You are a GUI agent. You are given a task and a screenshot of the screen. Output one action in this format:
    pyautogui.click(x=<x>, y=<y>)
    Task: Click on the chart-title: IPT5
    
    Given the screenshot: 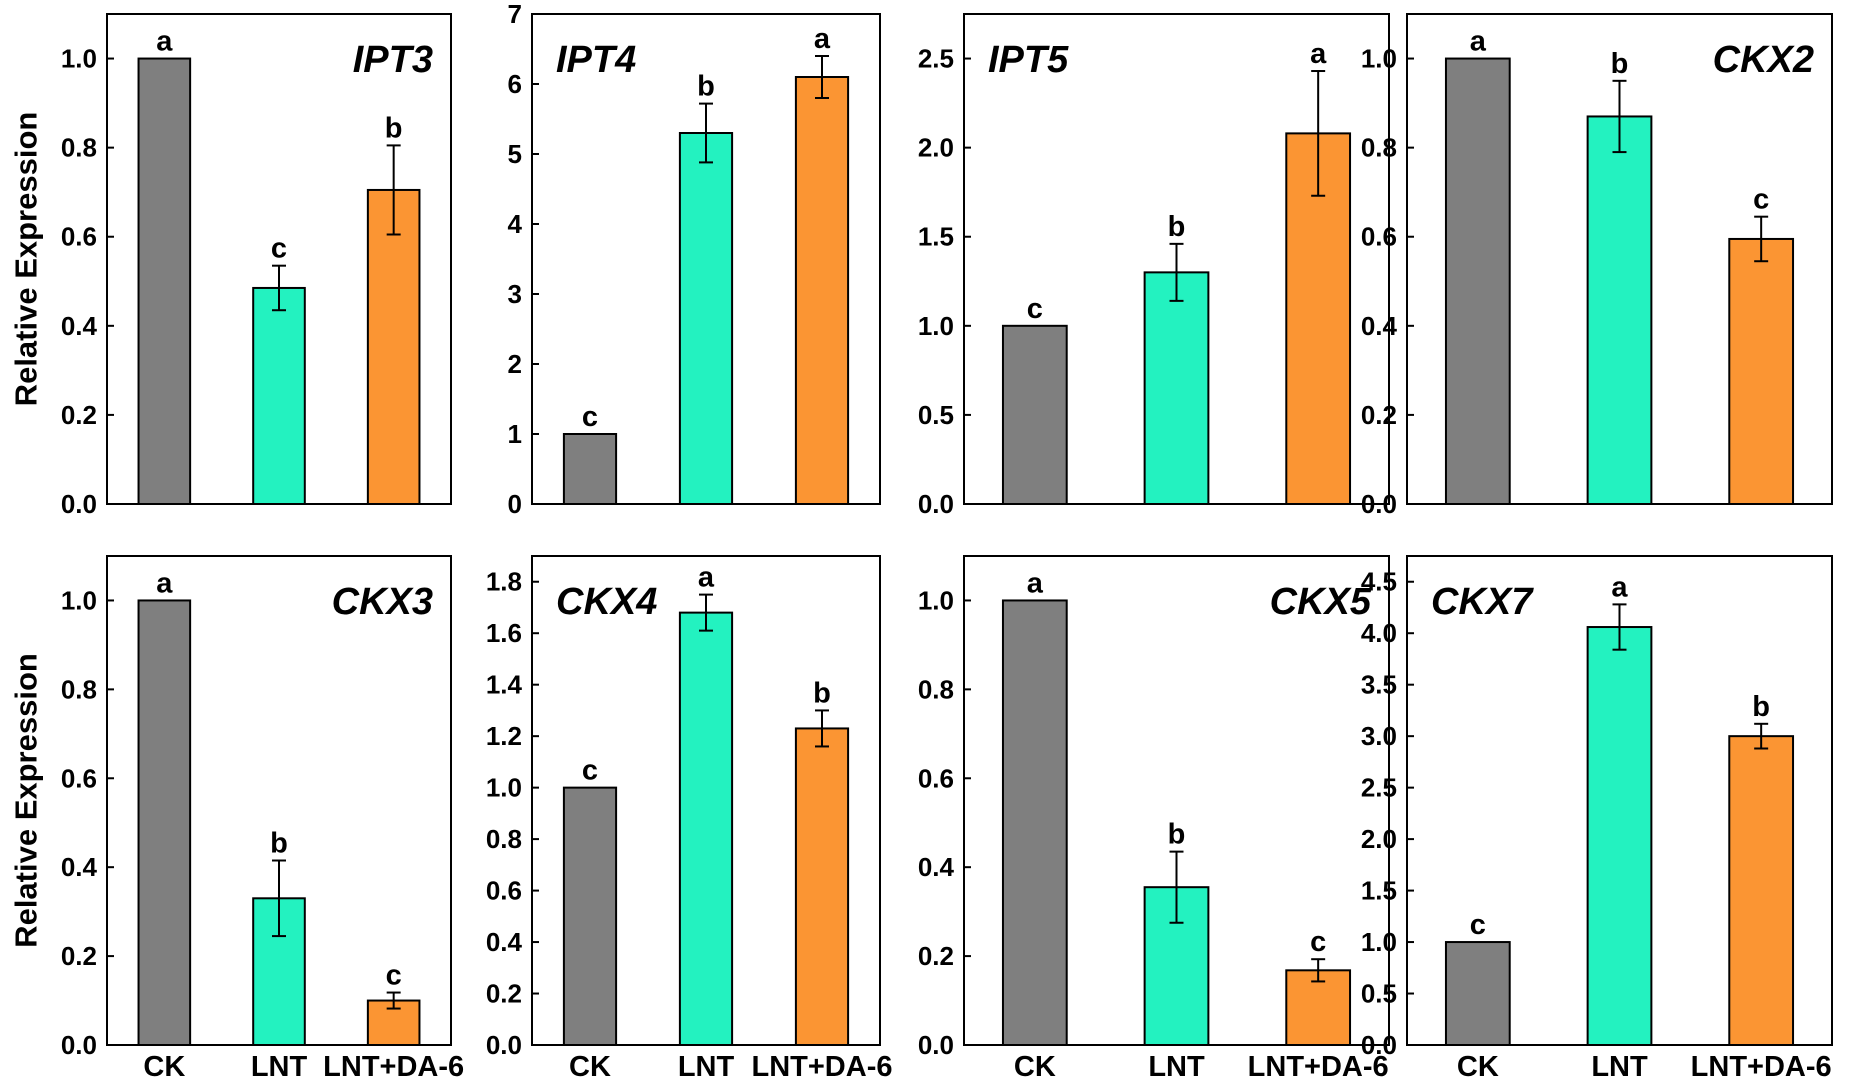 What is the action you would take?
    pyautogui.click(x=1028, y=60)
    